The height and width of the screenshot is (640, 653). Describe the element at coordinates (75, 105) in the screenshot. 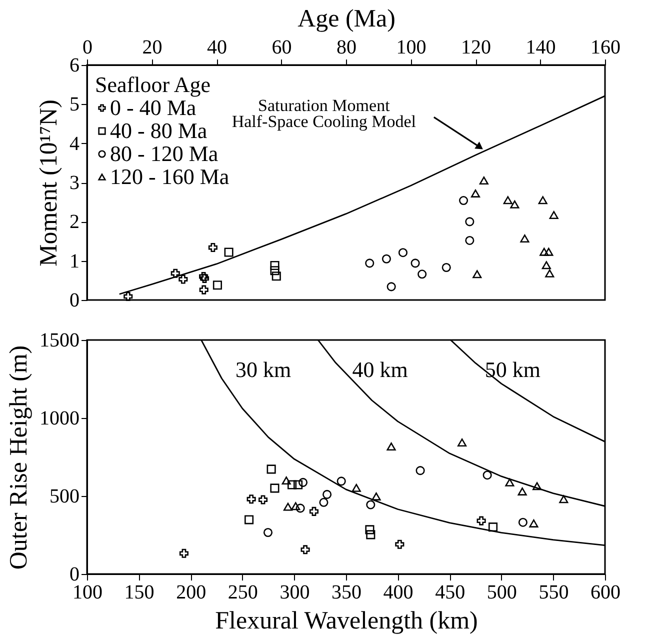

I see `y-tick-label: 5` at that location.